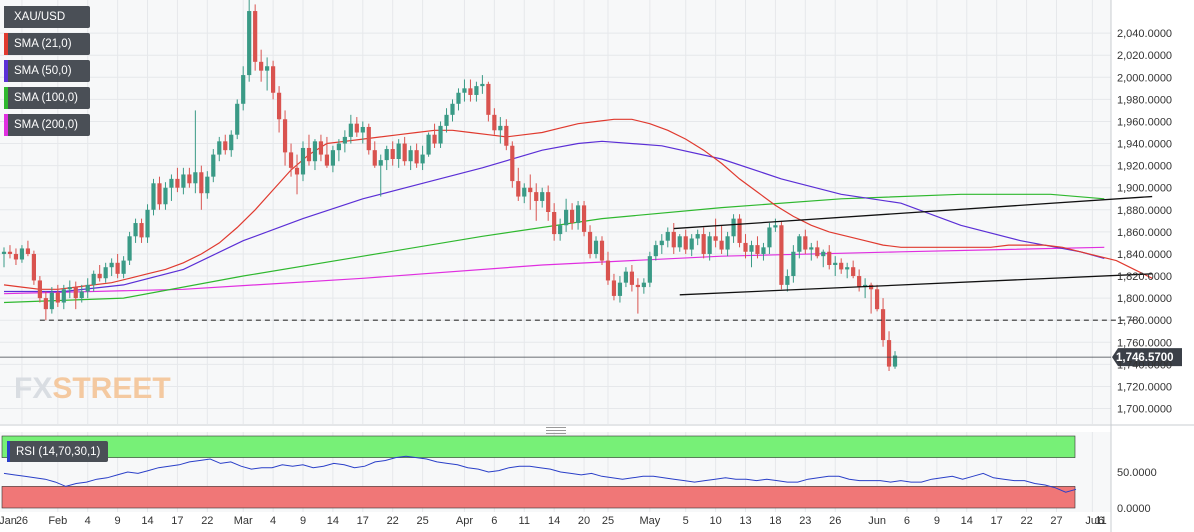 This screenshot has width=1194, height=532. I want to click on price-tick-label: 1,920.0000, so click(1144, 167).